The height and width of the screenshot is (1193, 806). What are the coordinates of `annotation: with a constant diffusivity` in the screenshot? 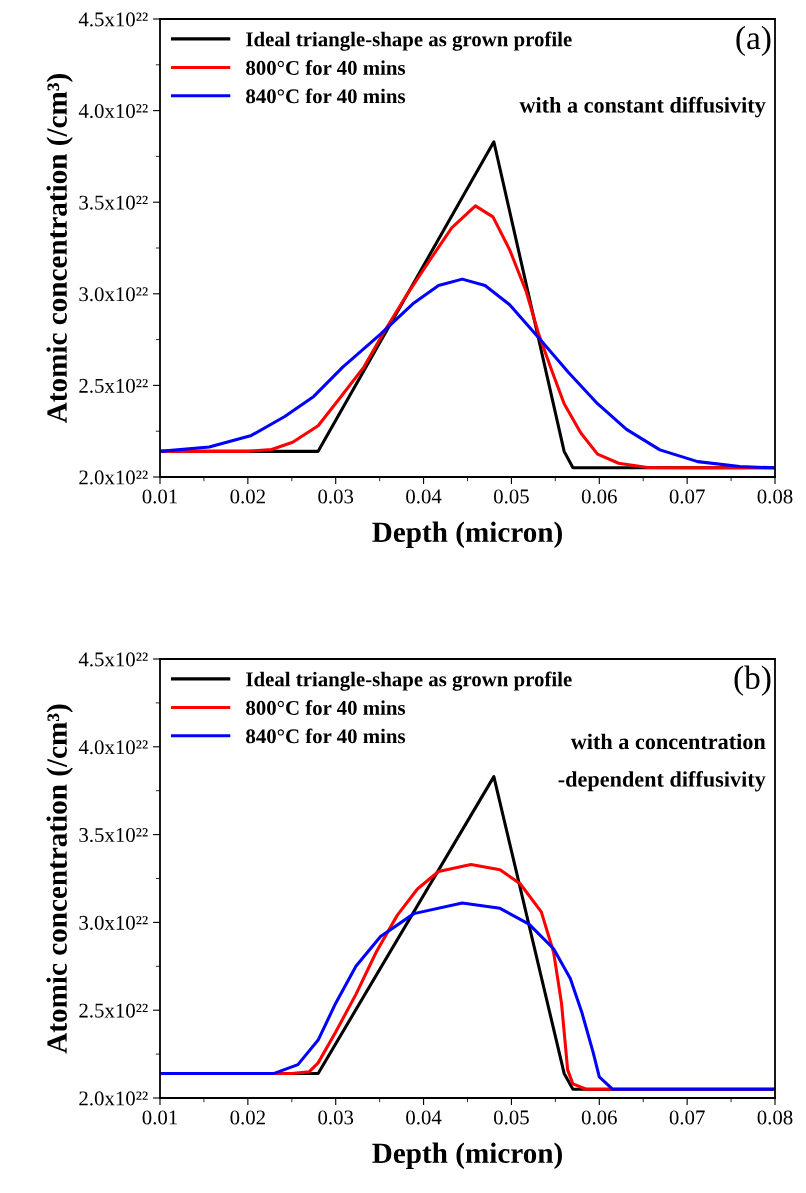 It's located at (642, 107).